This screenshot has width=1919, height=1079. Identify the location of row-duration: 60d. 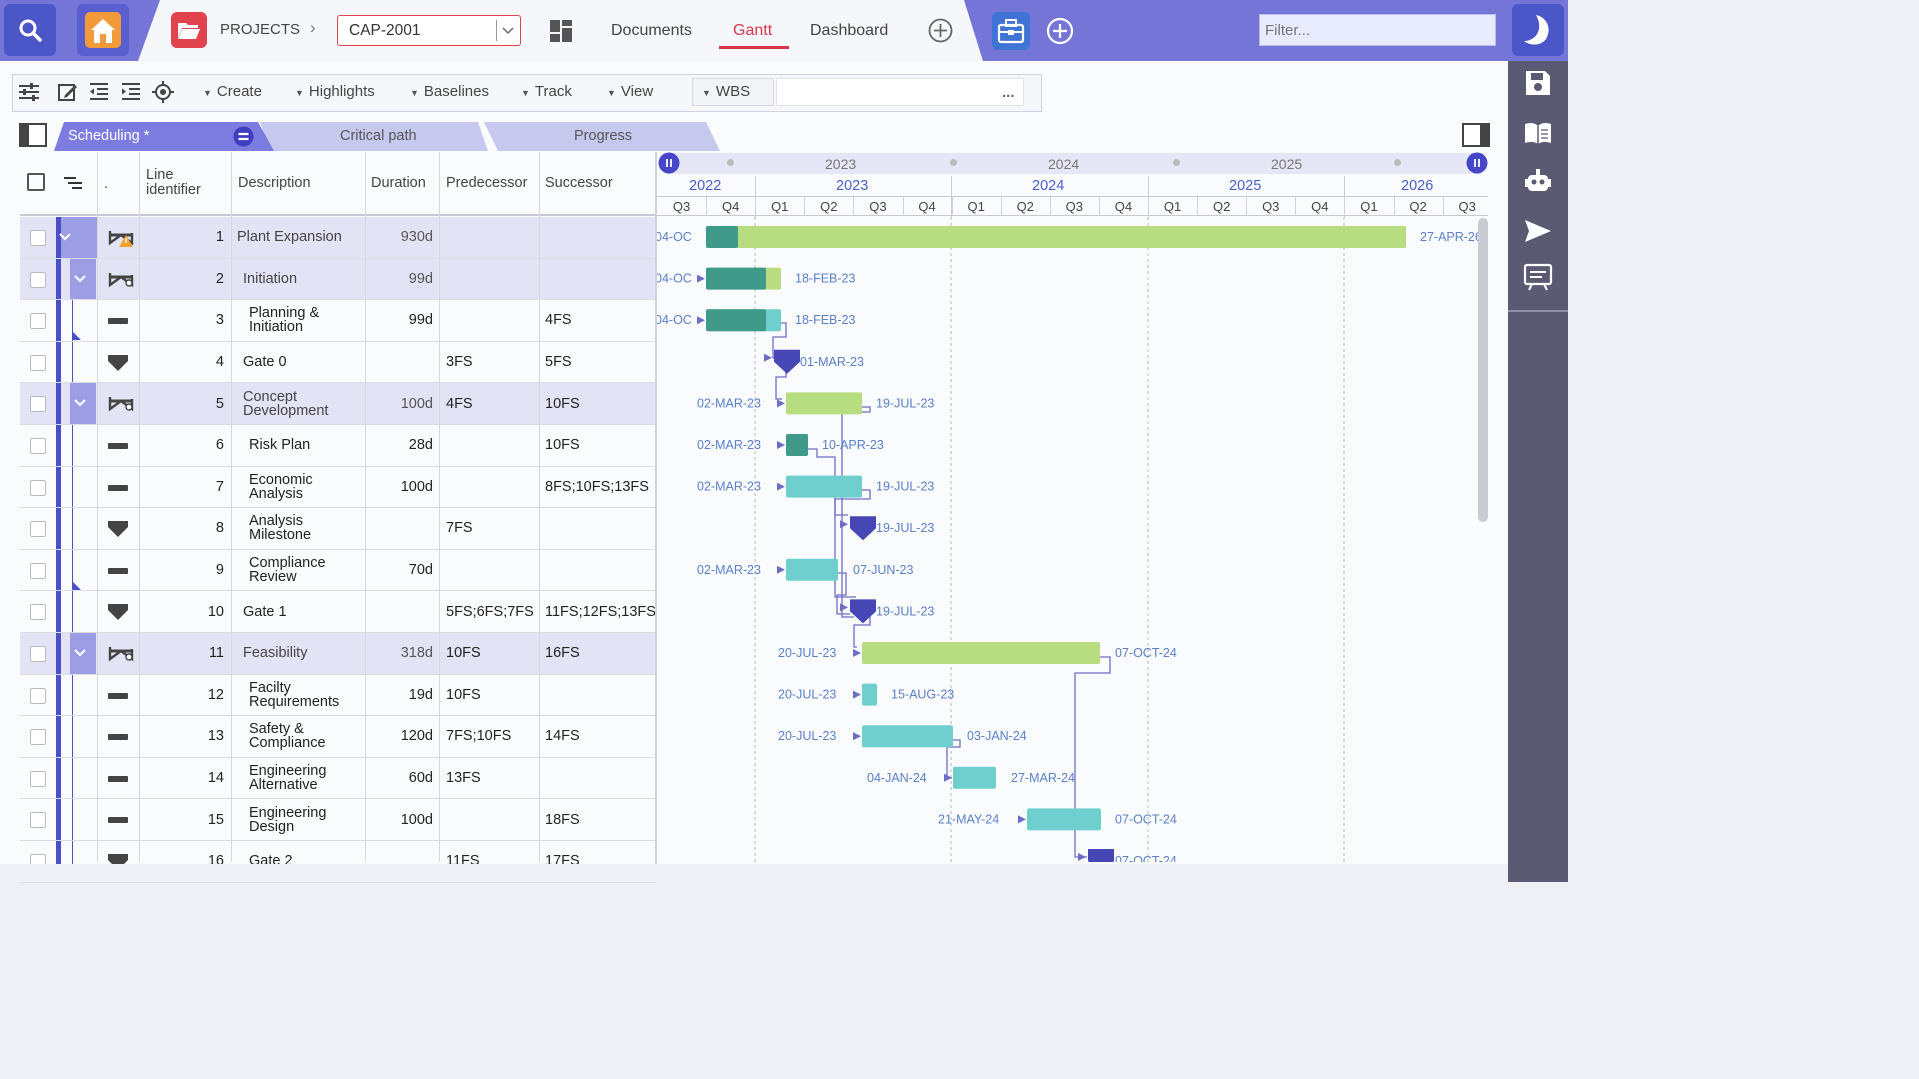
(420, 778).